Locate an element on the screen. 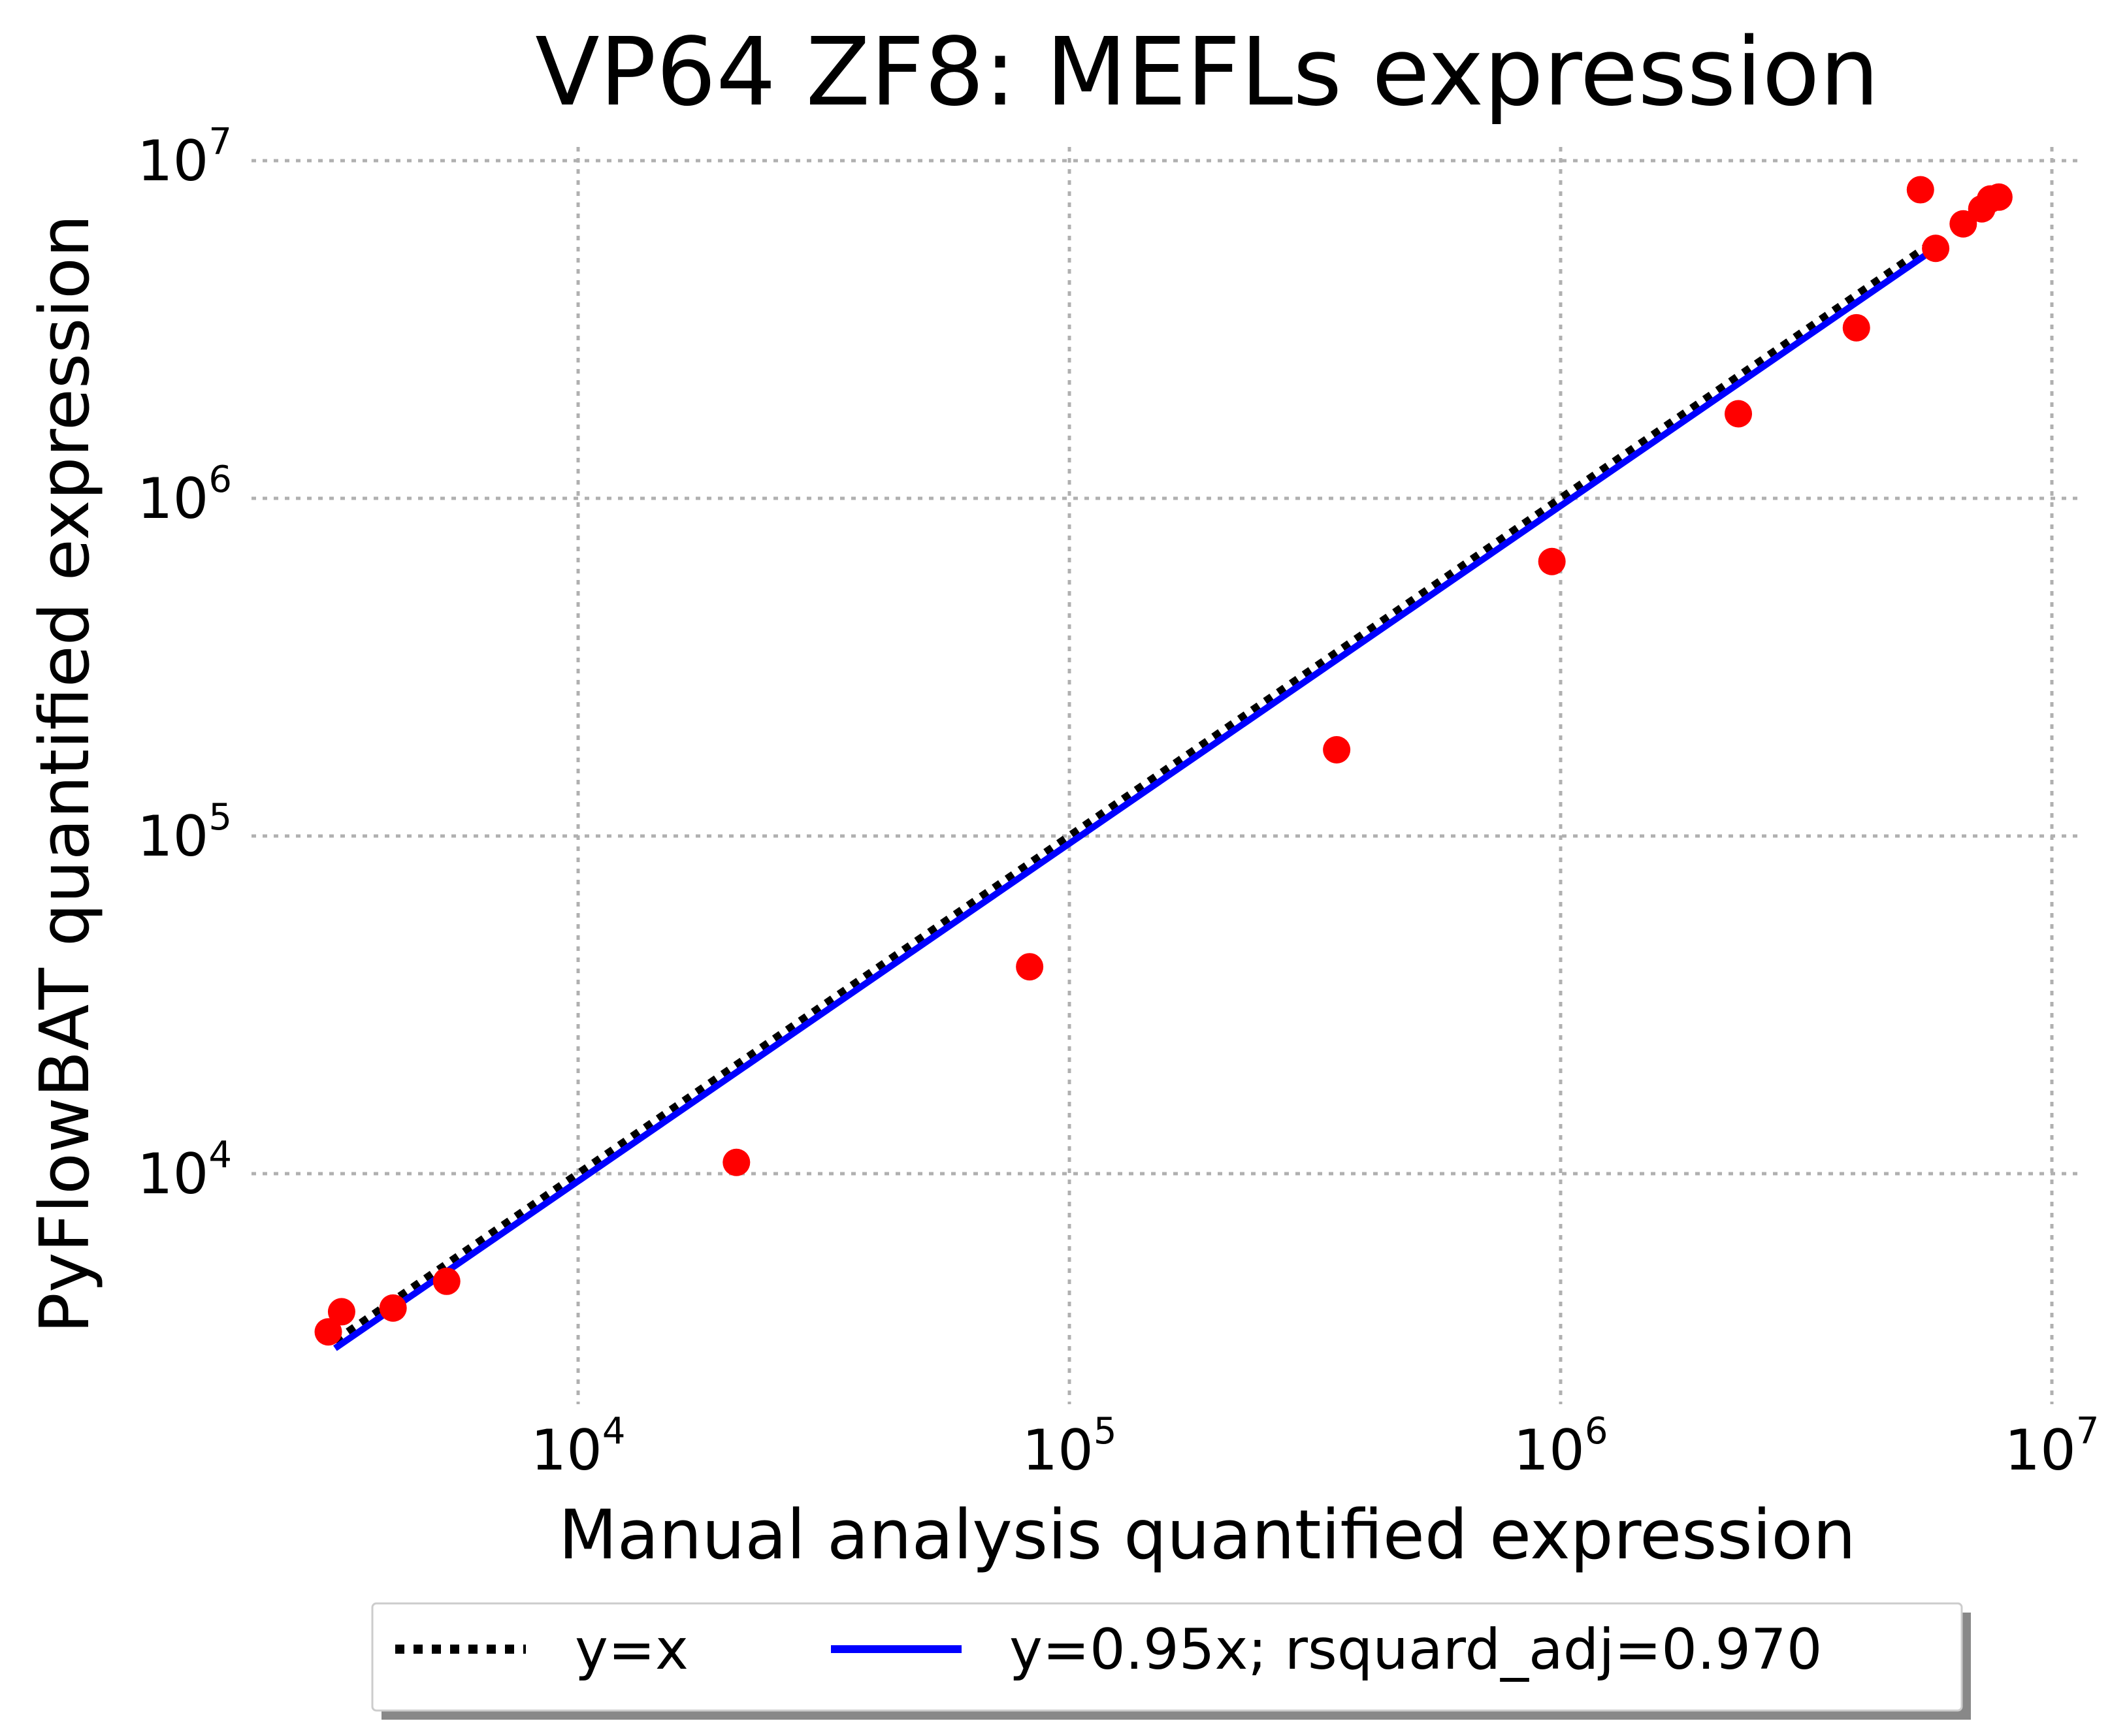 This screenshot has width=2127, height=1736. x-tick-label: 10⁷ is located at coordinates (2051, 1446).